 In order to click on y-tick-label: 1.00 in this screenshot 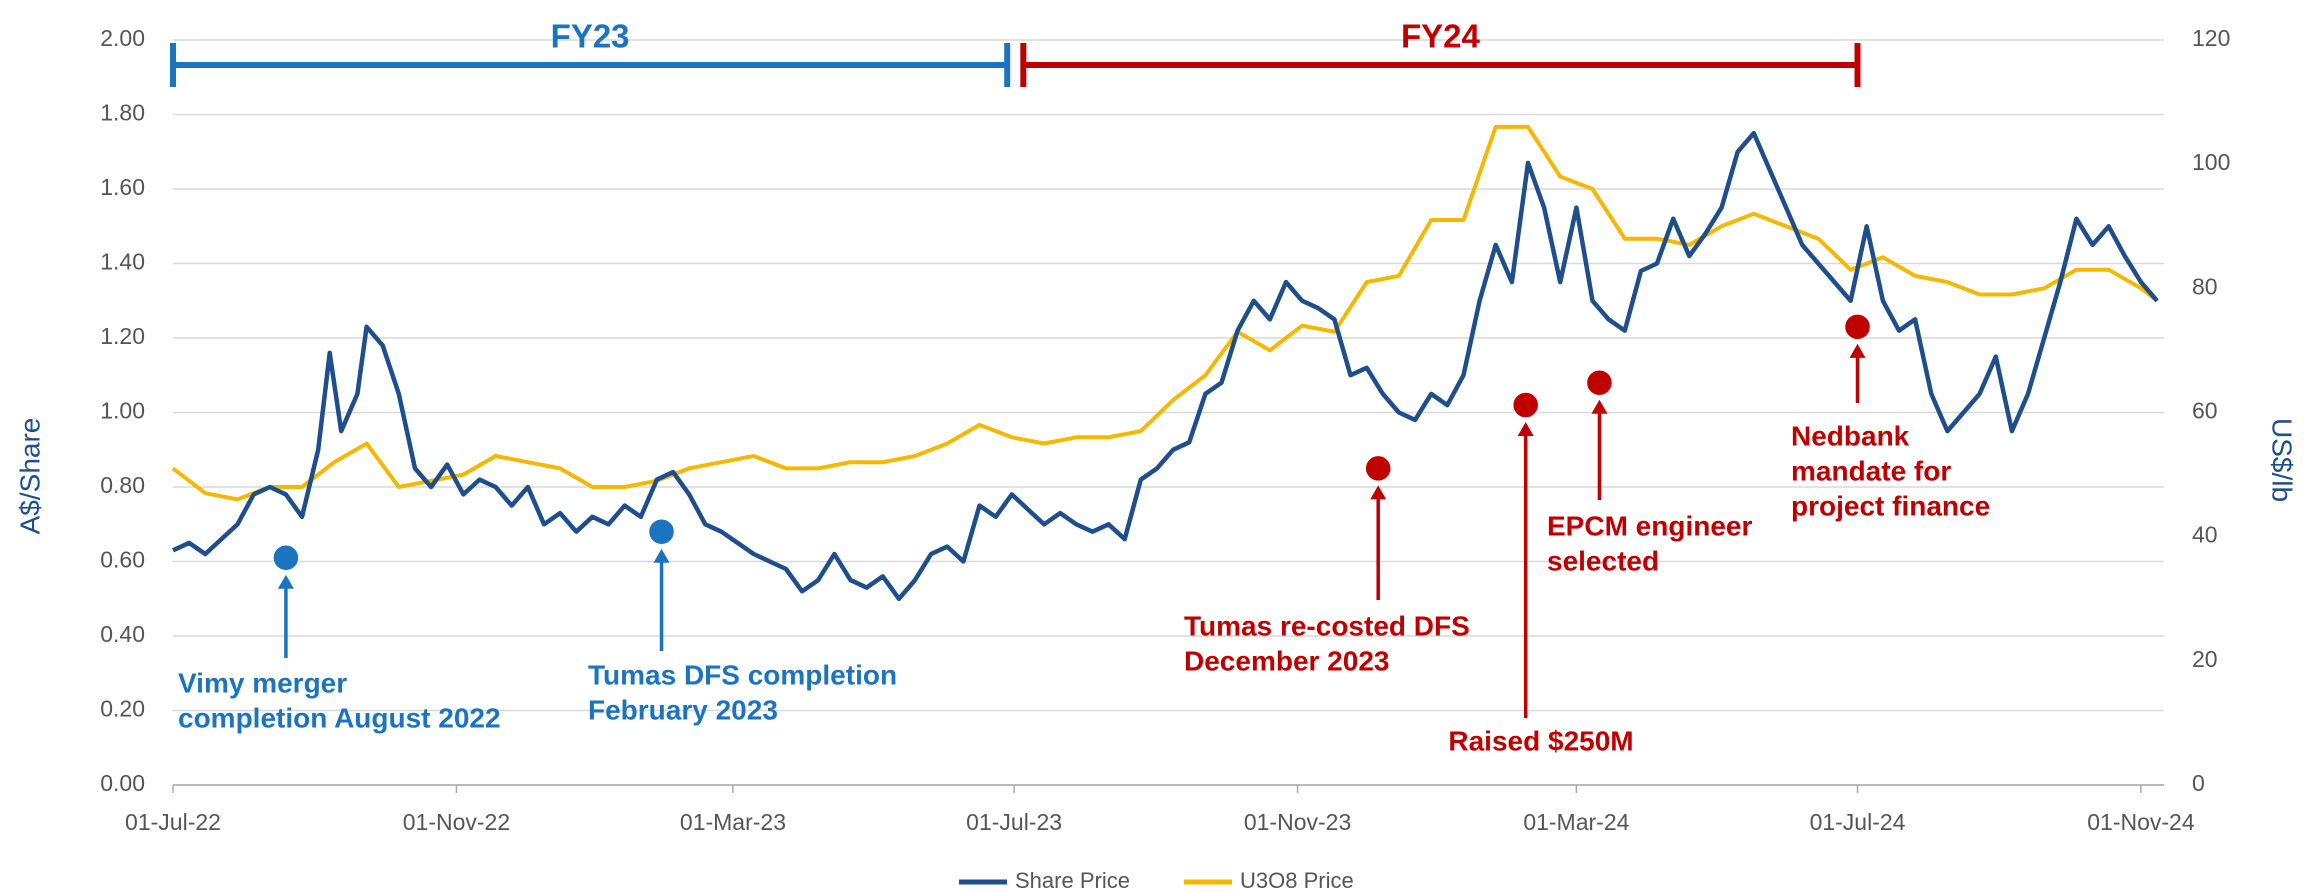, I will do `click(122, 411)`.